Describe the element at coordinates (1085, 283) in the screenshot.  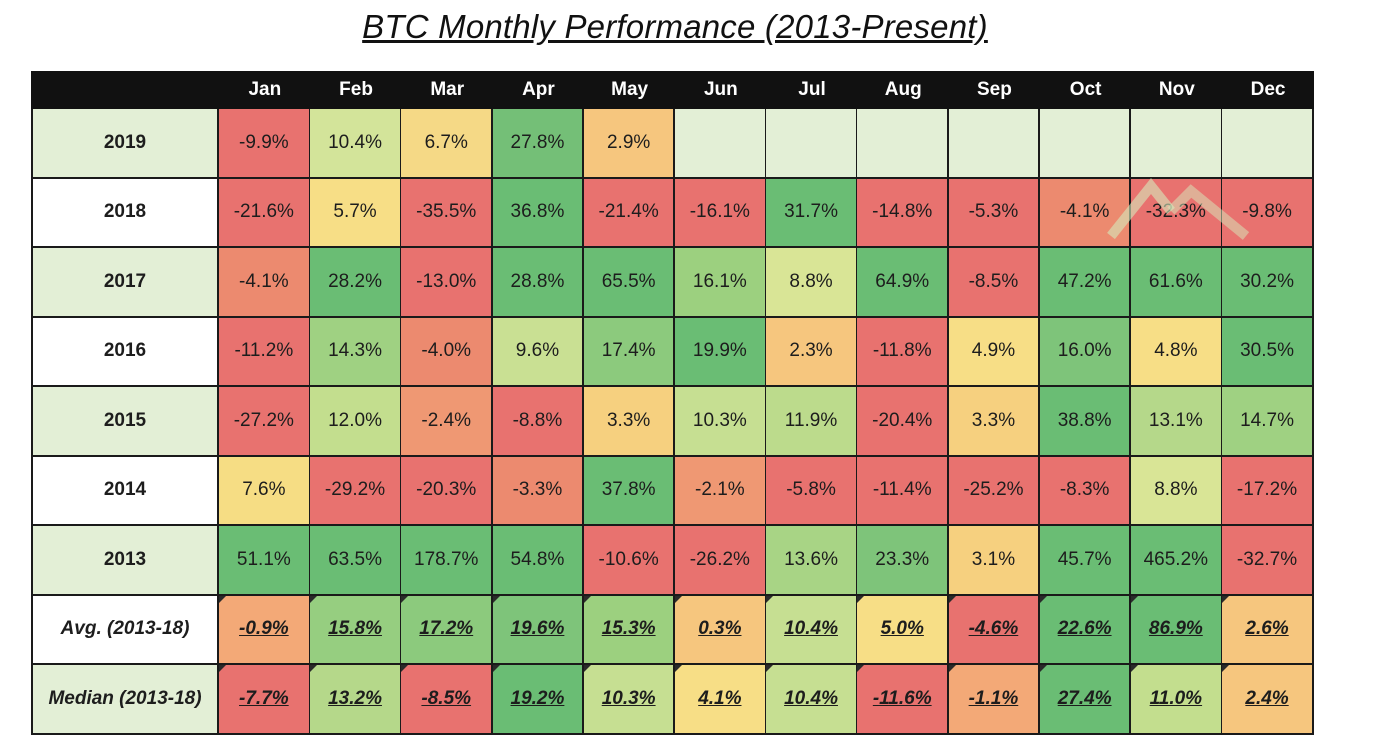
I see `cell-2017-oct: 47.2%` at that location.